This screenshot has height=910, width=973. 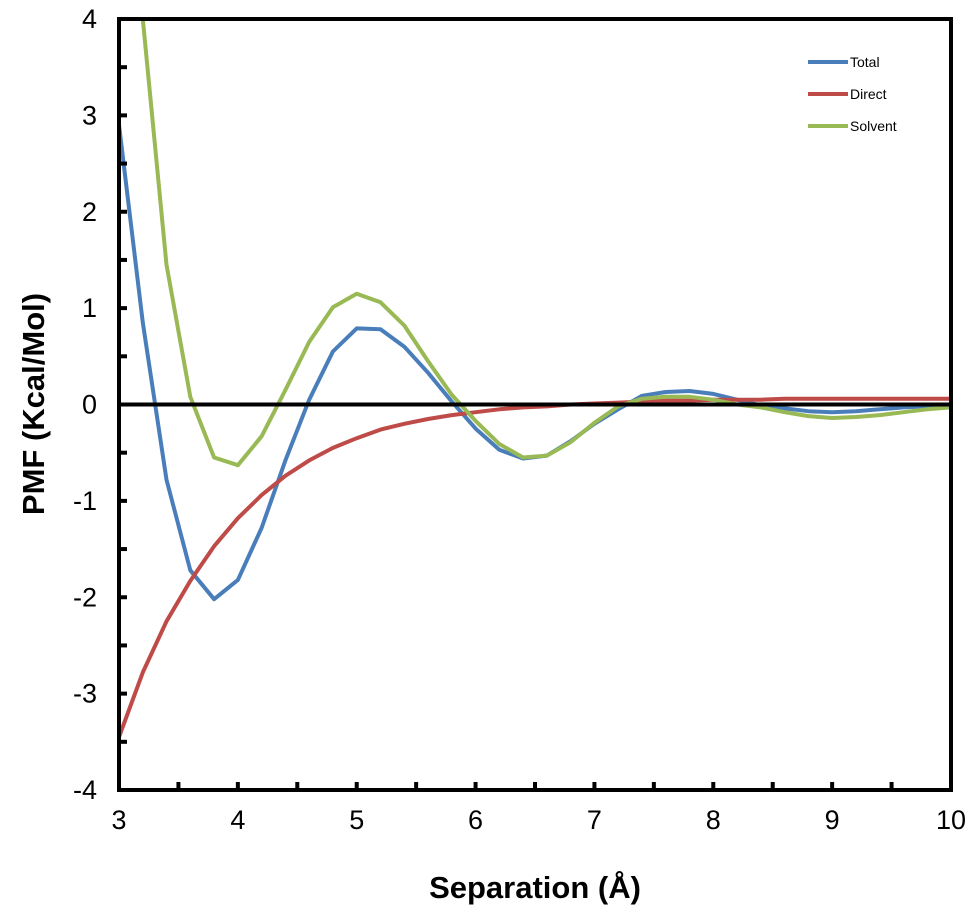 What do you see at coordinates (89, 19) in the screenshot?
I see `y-tick-label: 4` at bounding box center [89, 19].